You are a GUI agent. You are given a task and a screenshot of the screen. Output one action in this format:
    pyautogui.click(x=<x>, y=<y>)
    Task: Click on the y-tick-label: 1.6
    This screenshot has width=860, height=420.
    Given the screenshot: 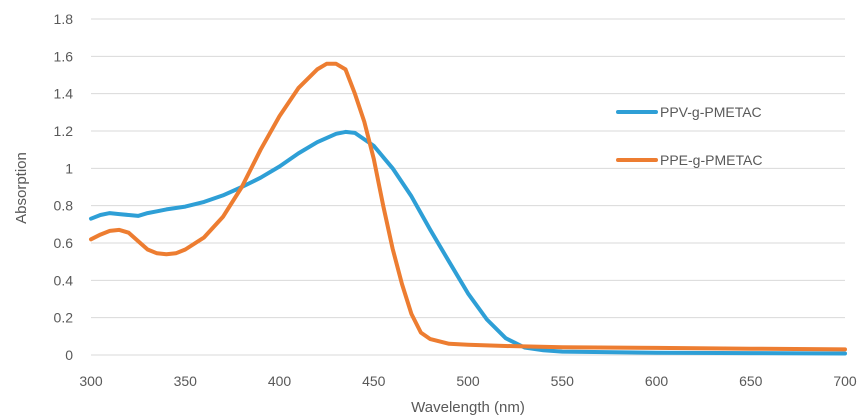 What is the action you would take?
    pyautogui.click(x=64, y=56)
    